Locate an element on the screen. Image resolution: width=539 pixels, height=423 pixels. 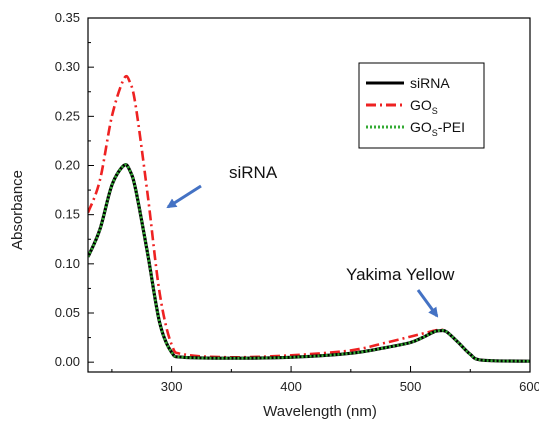
y-tick-label-4: 0.20 is located at coordinates (67, 165).